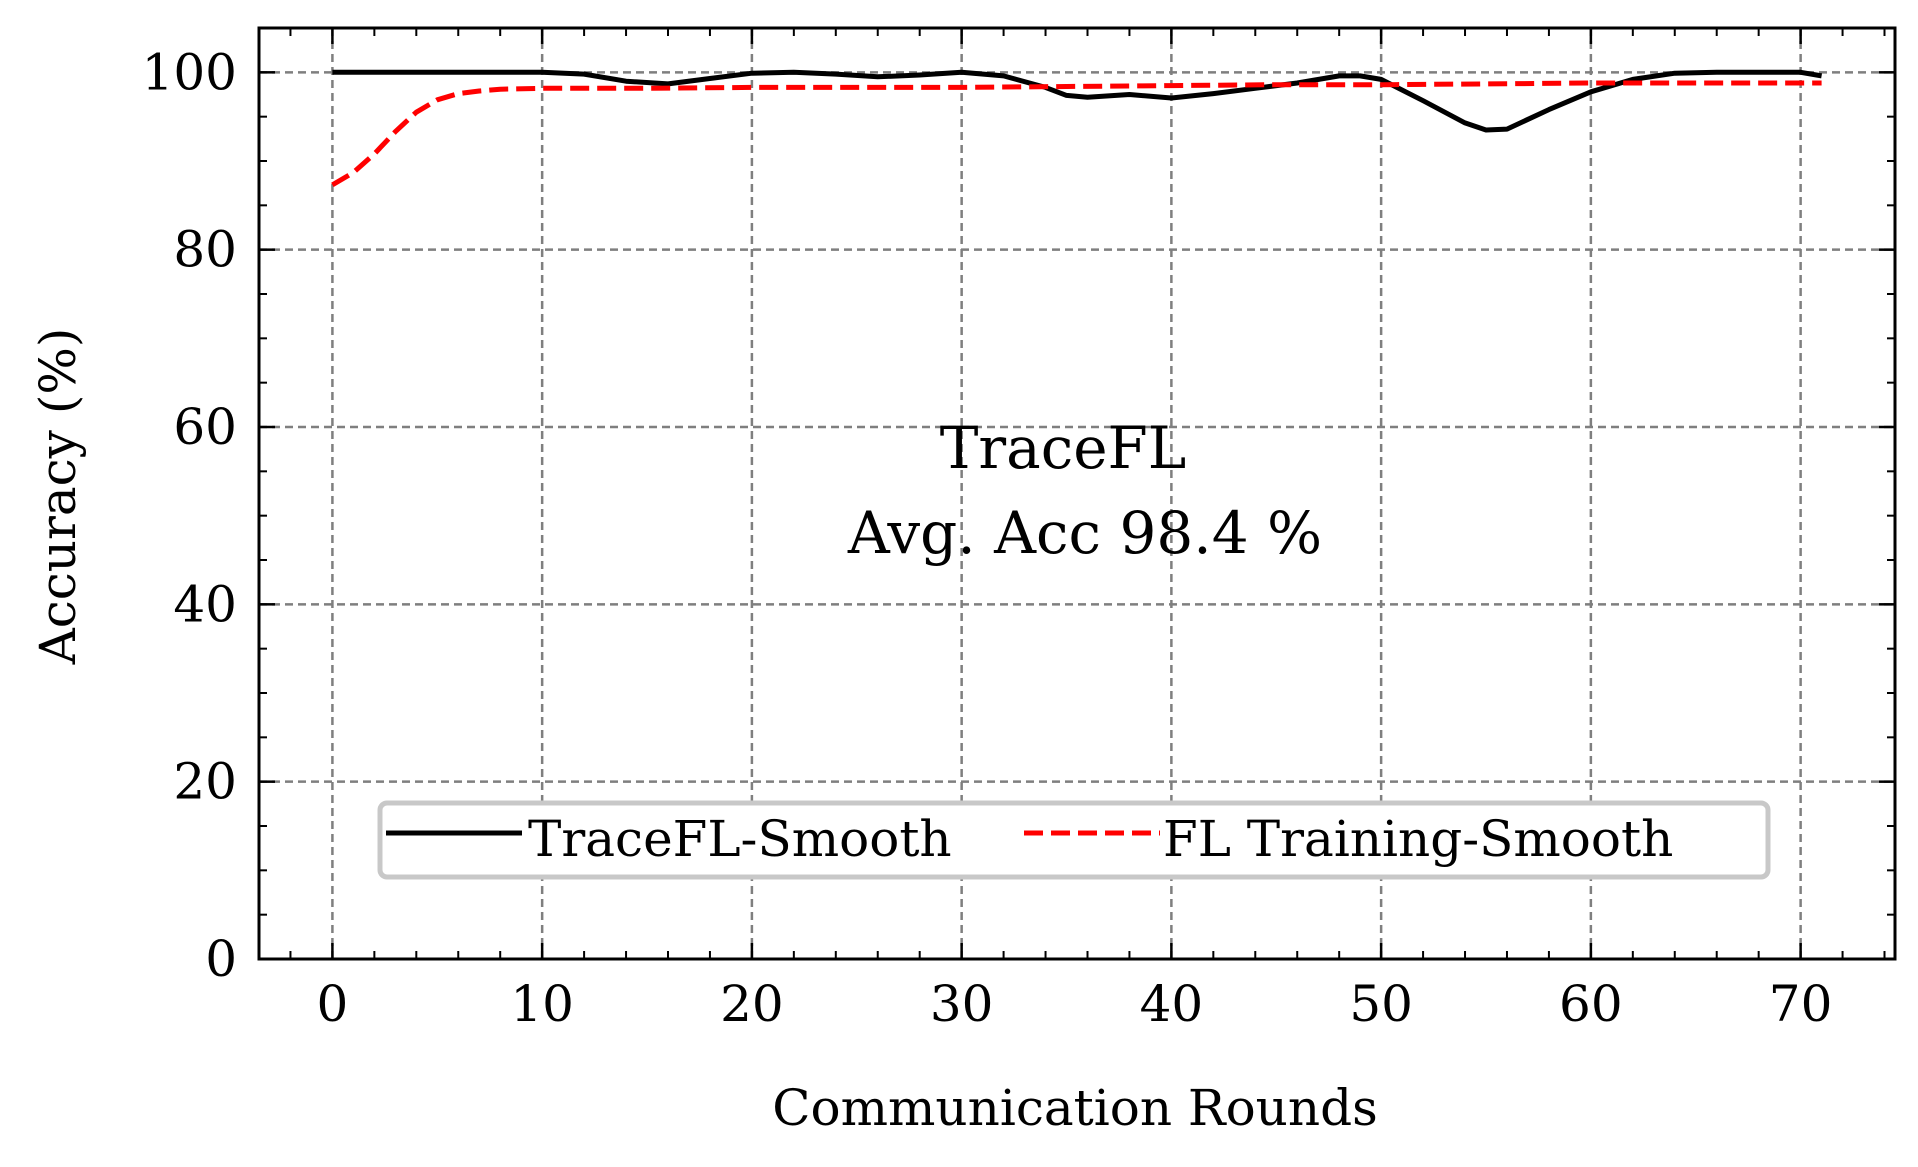  Describe the element at coordinates (333, 1004) in the screenshot. I see `x-tick-label: 0` at that location.